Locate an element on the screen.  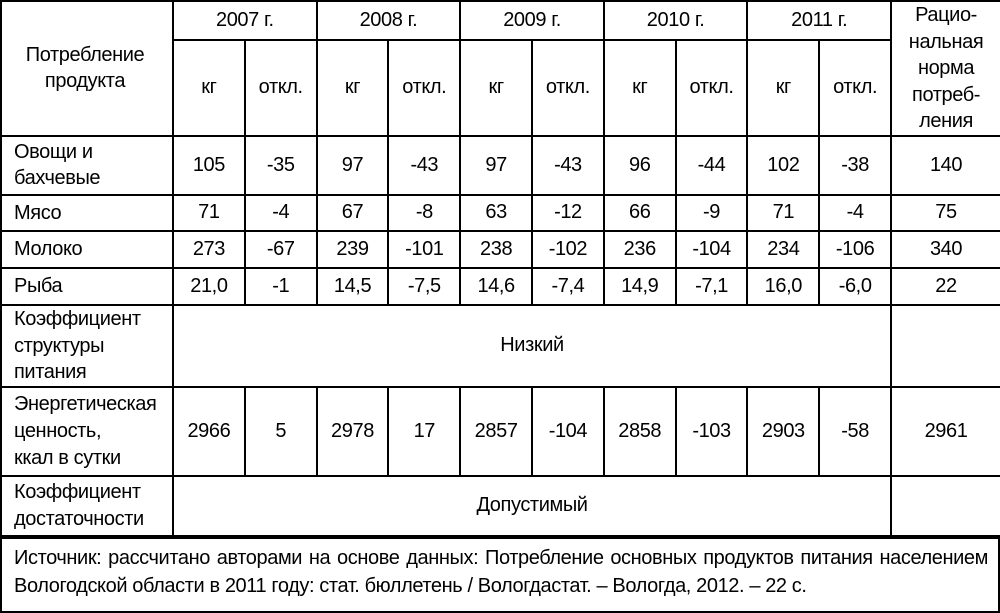
table-row-meat: Мясо 71 -4 67 -8 63 -12 66 -9 71 -4 75 is located at coordinates (500, 212).